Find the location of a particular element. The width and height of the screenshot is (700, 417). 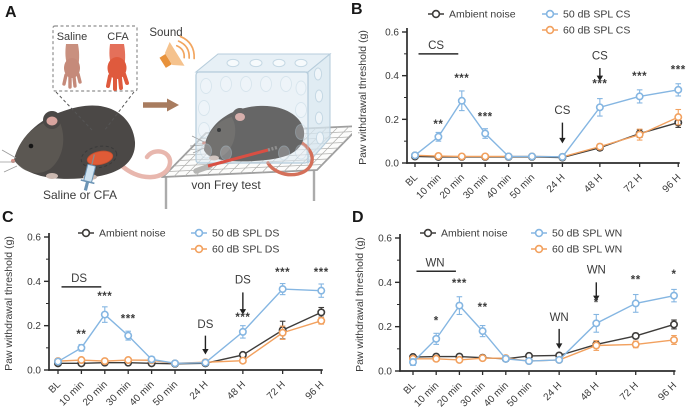

stim-annotations-D: WN WN WN is located at coordinates (511, 303).